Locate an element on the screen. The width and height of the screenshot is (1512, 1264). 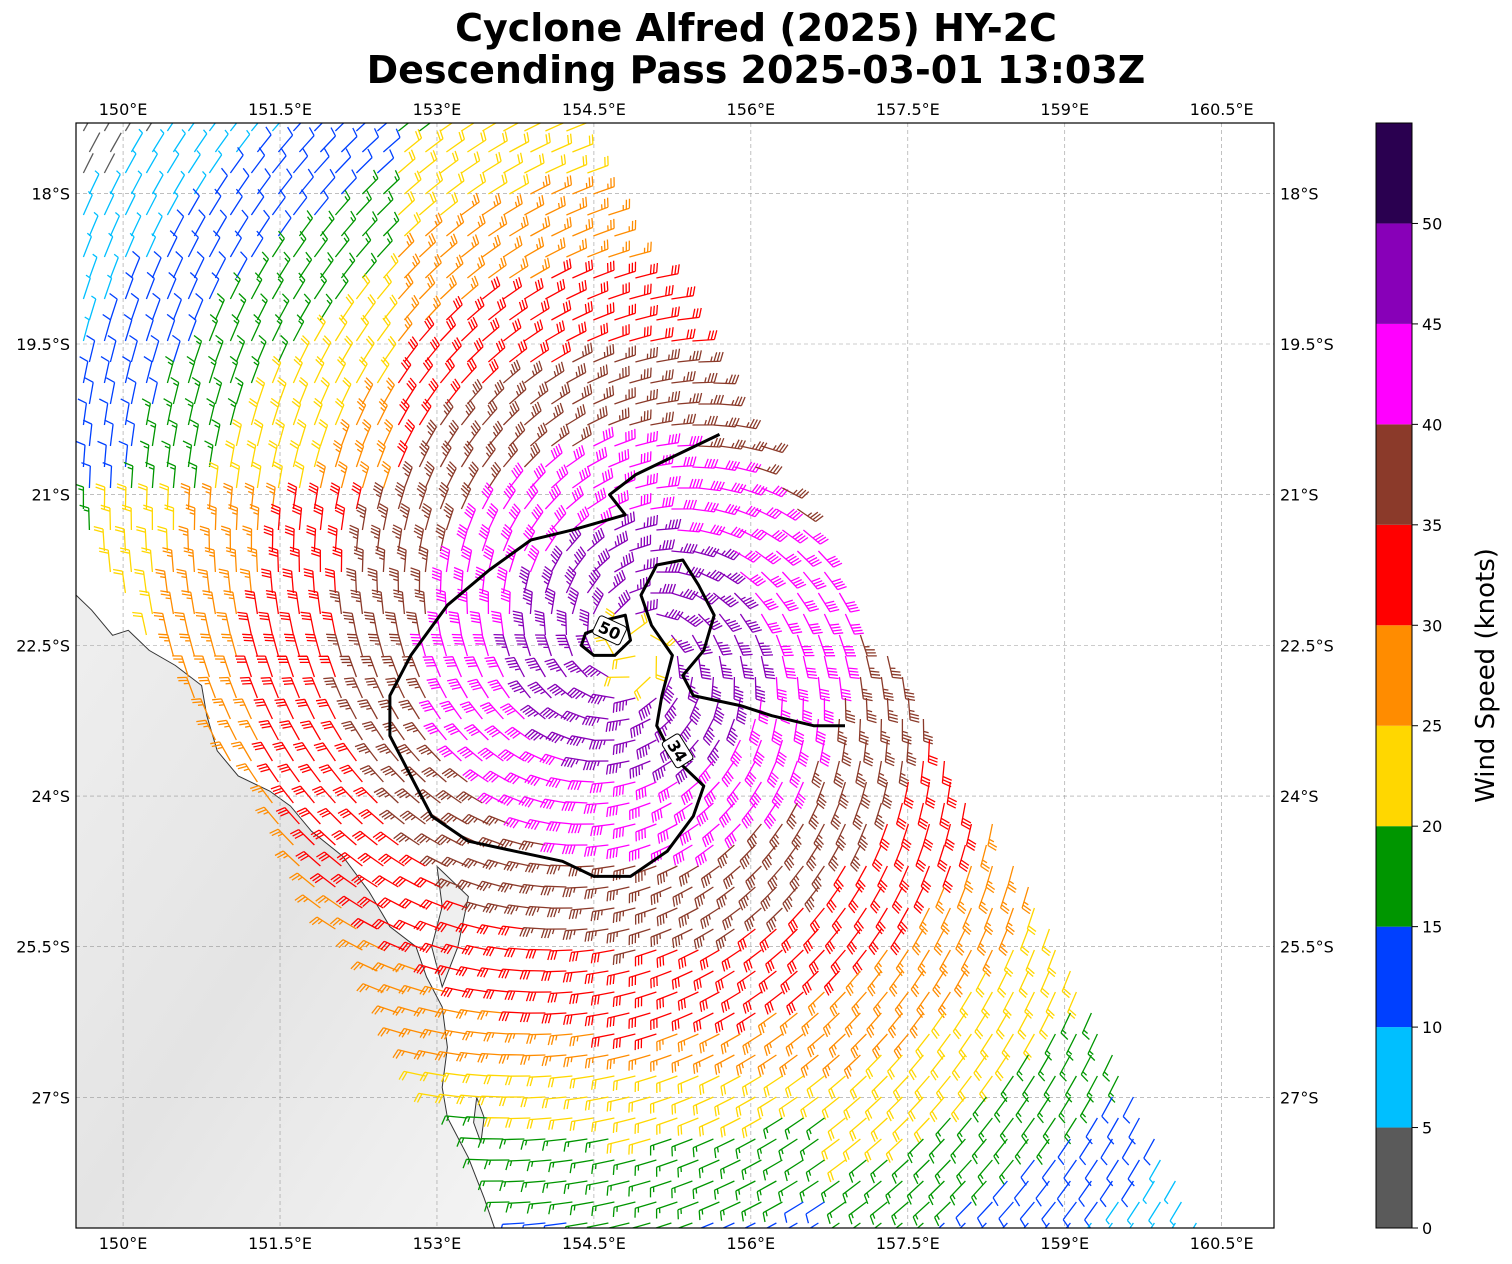
lon-tick-label-top: 151.5°E is located at coordinates (280, 109).